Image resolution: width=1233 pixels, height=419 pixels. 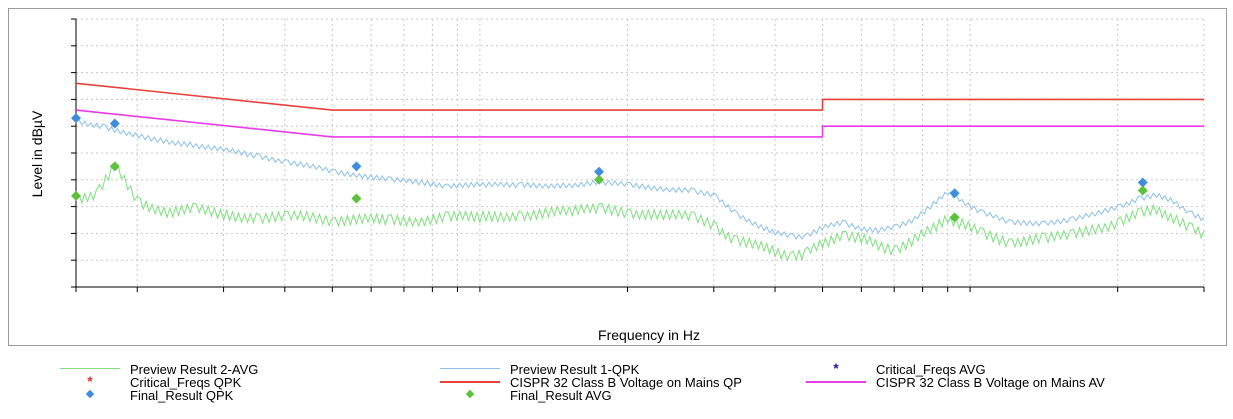 I want to click on legend-label: CISPR 32 Class B Voltage on Mains AV, so click(x=990, y=382).